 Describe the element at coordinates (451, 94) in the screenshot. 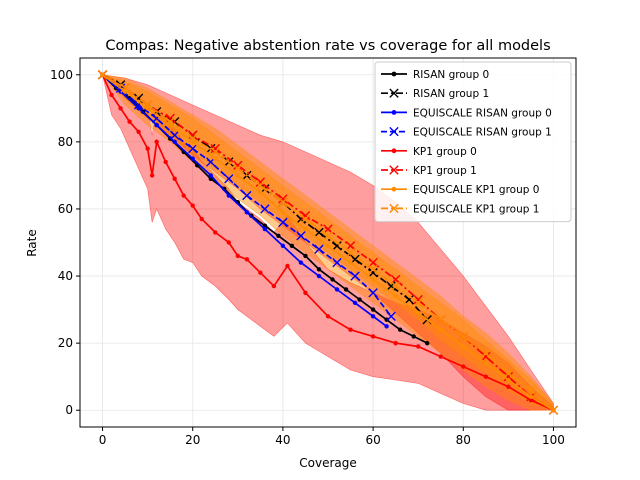

I see `legend-label: RISAN group 1` at that location.